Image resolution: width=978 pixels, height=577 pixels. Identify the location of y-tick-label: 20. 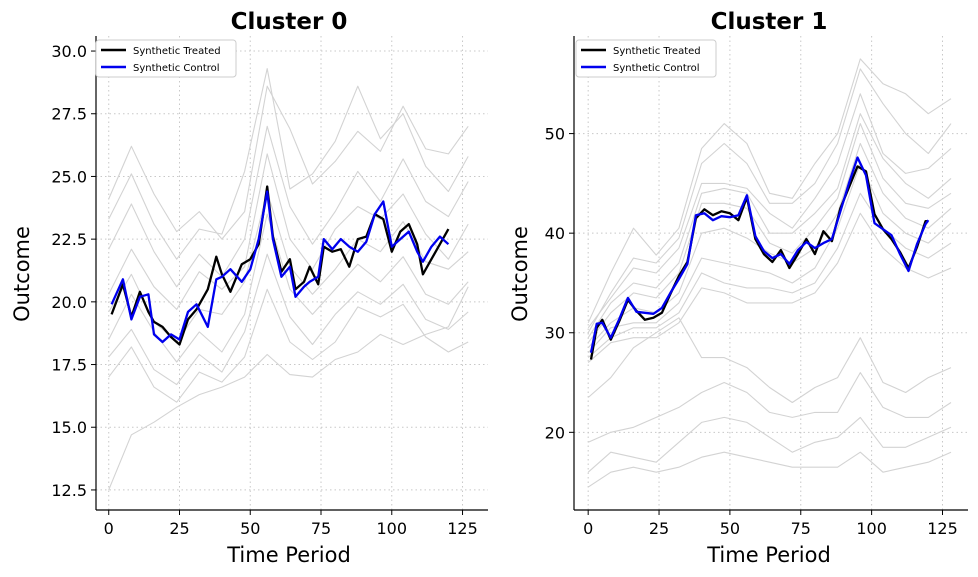
(555, 432).